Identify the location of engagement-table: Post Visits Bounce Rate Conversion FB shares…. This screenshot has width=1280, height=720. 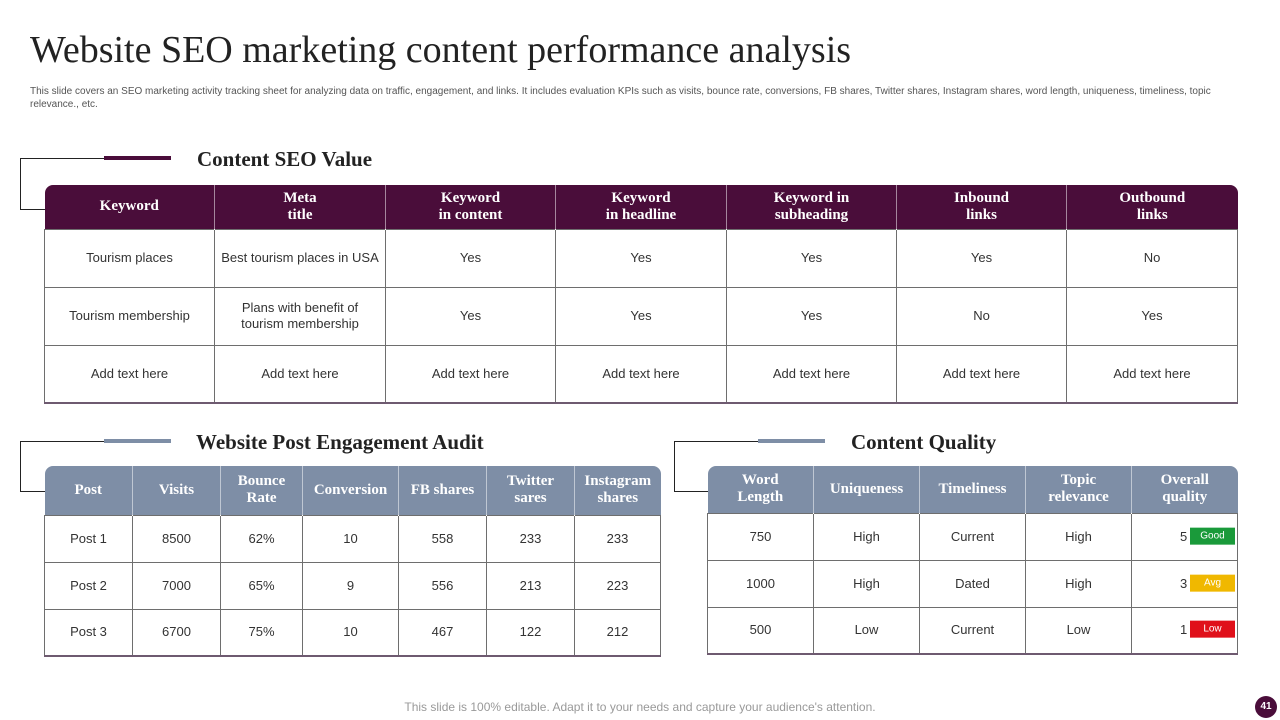
(352, 561).